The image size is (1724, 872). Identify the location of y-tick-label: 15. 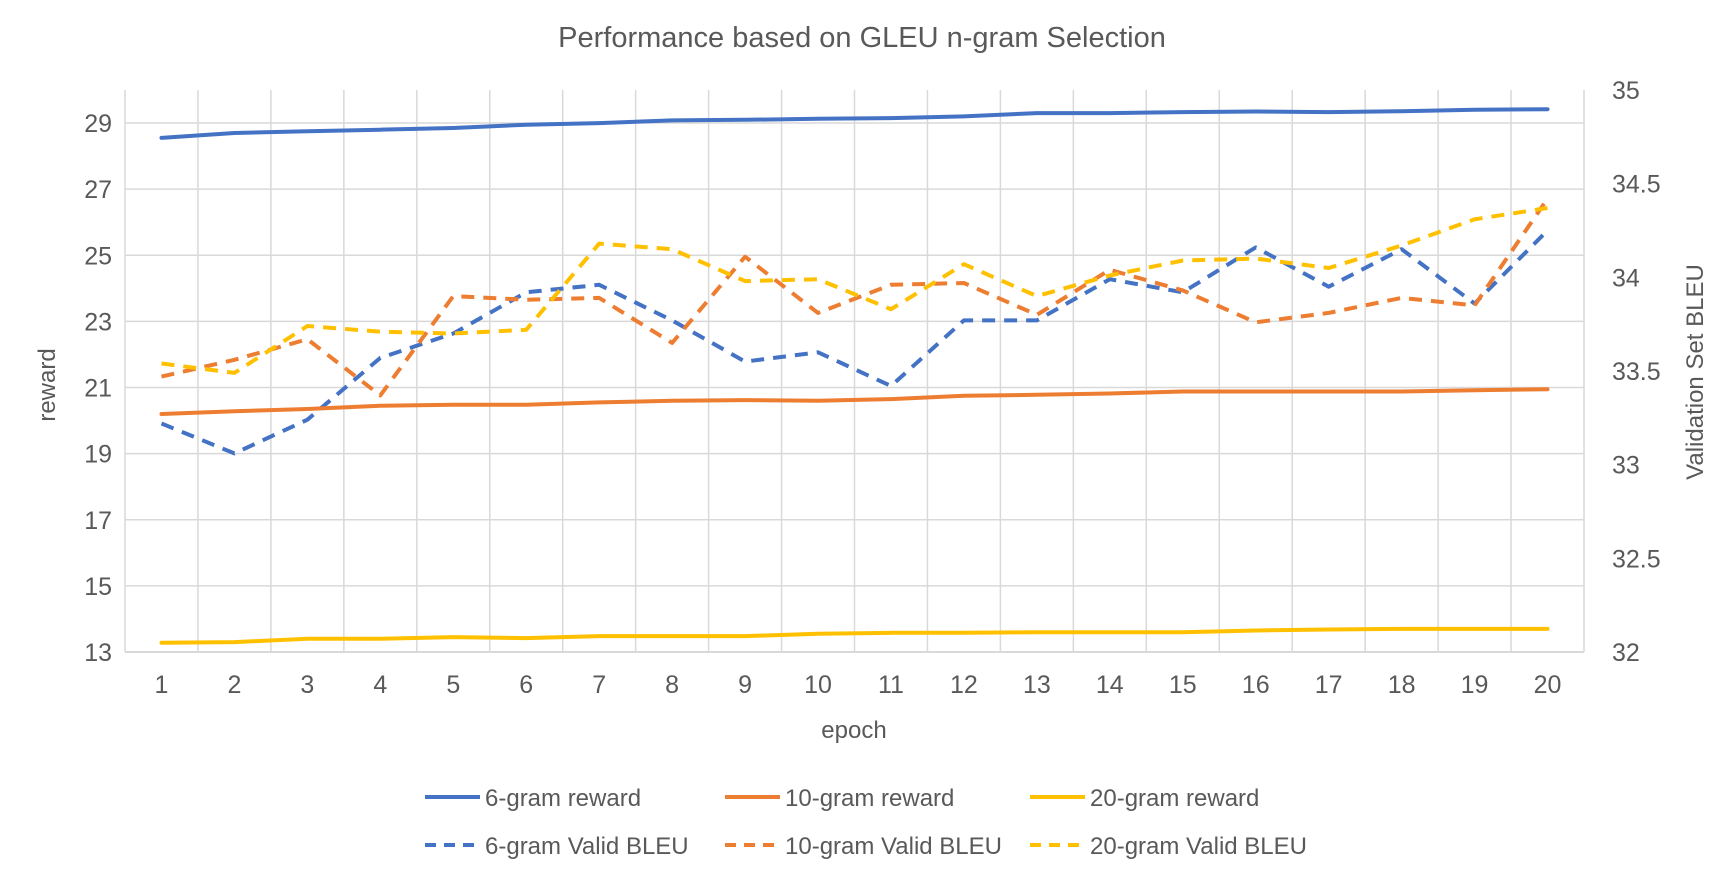
(98, 587).